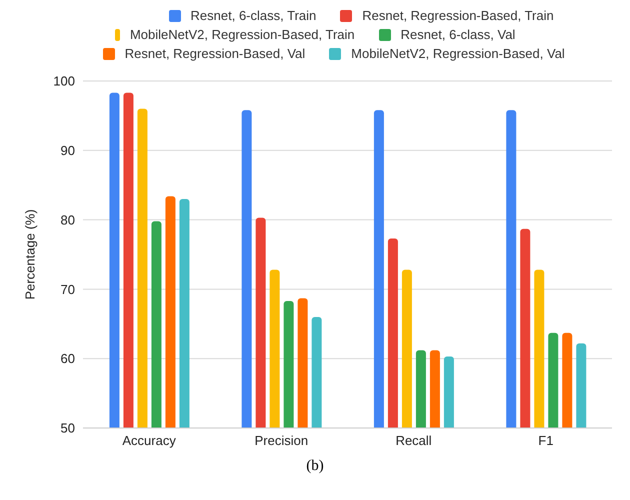 This screenshot has height=500, width=630. What do you see at coordinates (546, 440) in the screenshot?
I see `x-tick-label: F1` at bounding box center [546, 440].